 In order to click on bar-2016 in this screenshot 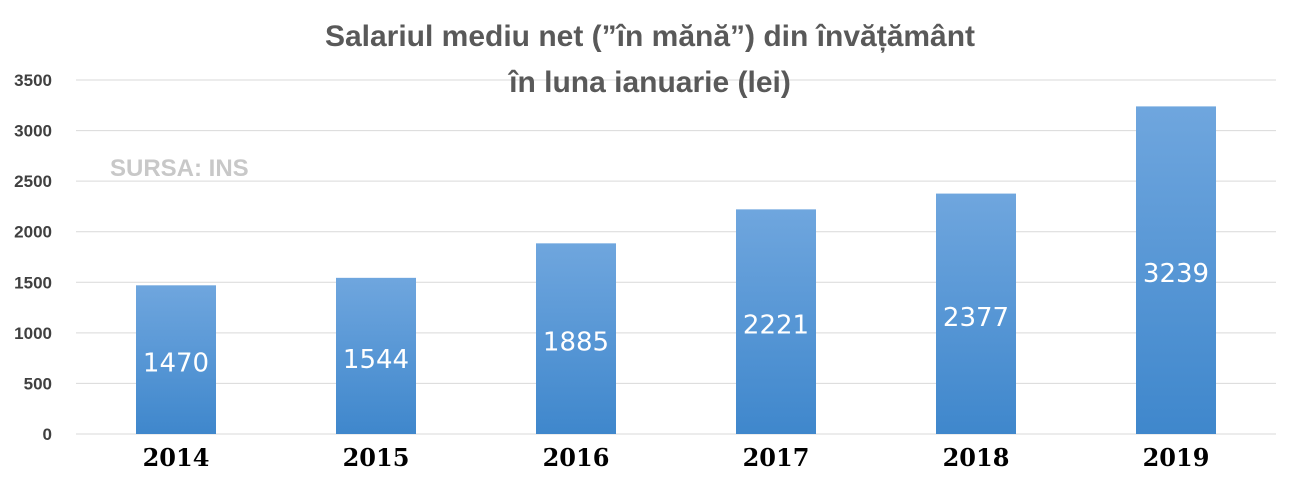, I will do `click(576, 338)`.